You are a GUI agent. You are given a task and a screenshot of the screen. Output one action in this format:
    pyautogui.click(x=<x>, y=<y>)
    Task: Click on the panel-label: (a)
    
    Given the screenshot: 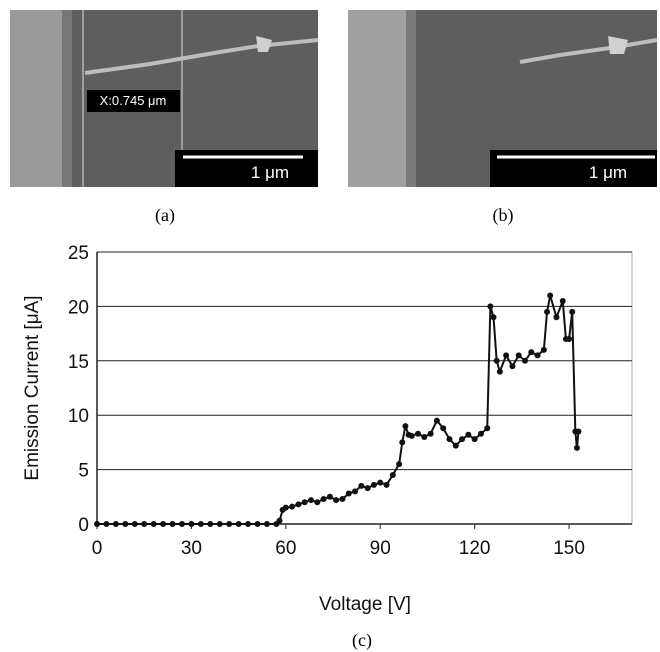 What is the action you would take?
    pyautogui.click(x=165, y=215)
    